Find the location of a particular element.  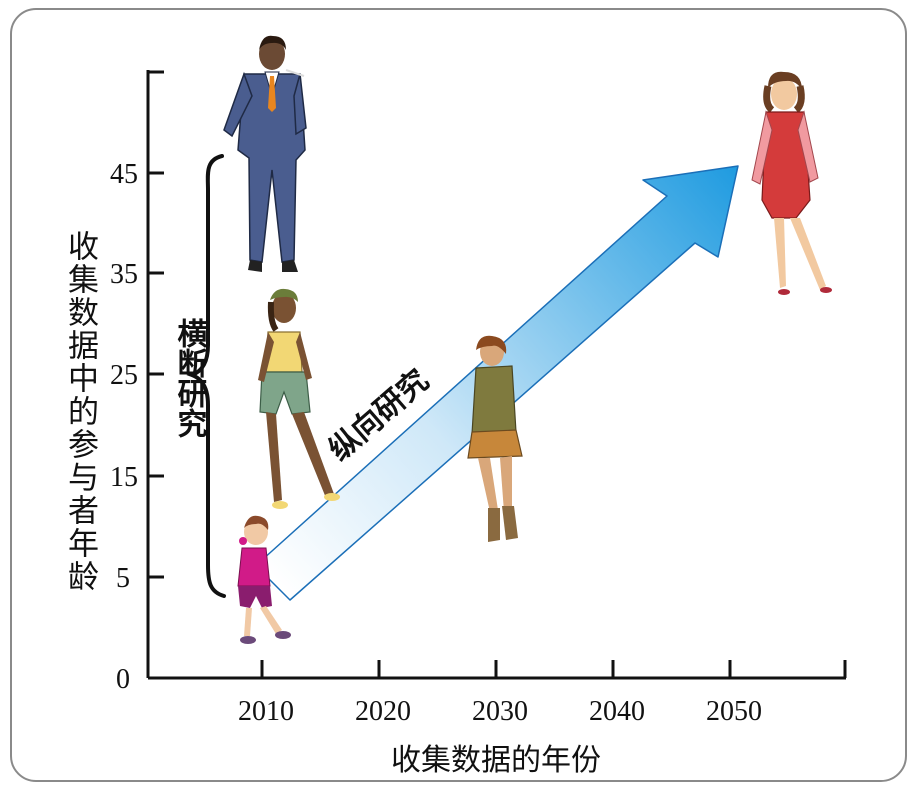

y-tick-label-5: 5 is located at coordinates (123, 578).